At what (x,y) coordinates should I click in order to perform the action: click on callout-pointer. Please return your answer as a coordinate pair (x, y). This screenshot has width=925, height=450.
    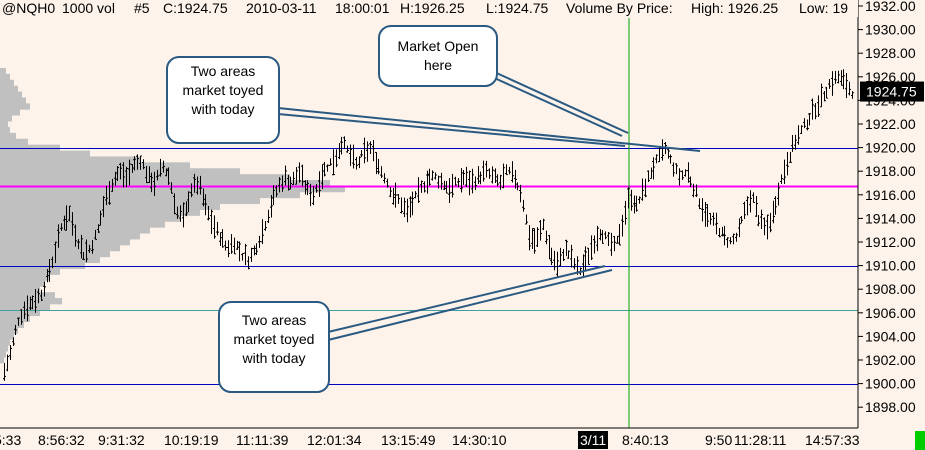
    Looking at the image, I should click on (559, 101).